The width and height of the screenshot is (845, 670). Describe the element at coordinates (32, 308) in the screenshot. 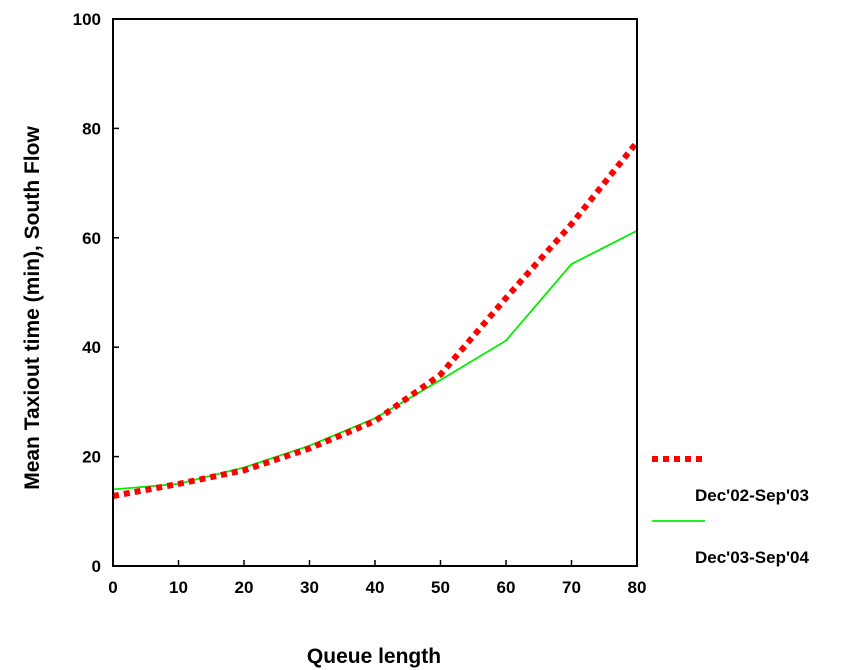

I see `y-axis-title: Mean Taxiout time (min), South Flow` at that location.